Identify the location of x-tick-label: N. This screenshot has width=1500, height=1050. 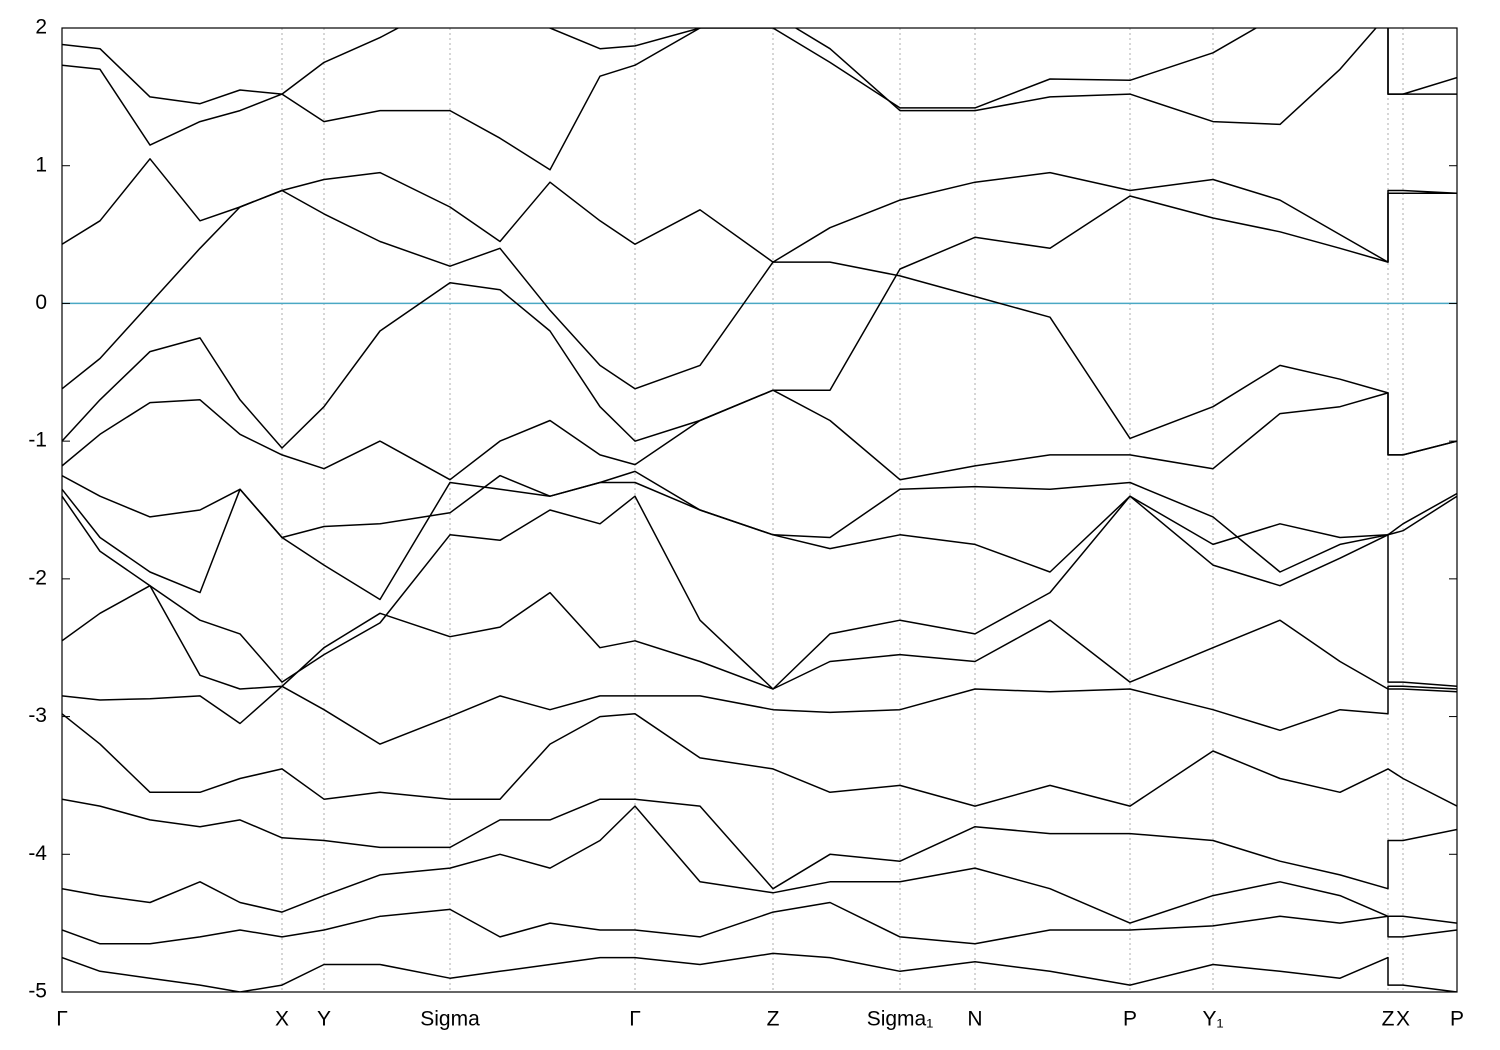
(974, 1019).